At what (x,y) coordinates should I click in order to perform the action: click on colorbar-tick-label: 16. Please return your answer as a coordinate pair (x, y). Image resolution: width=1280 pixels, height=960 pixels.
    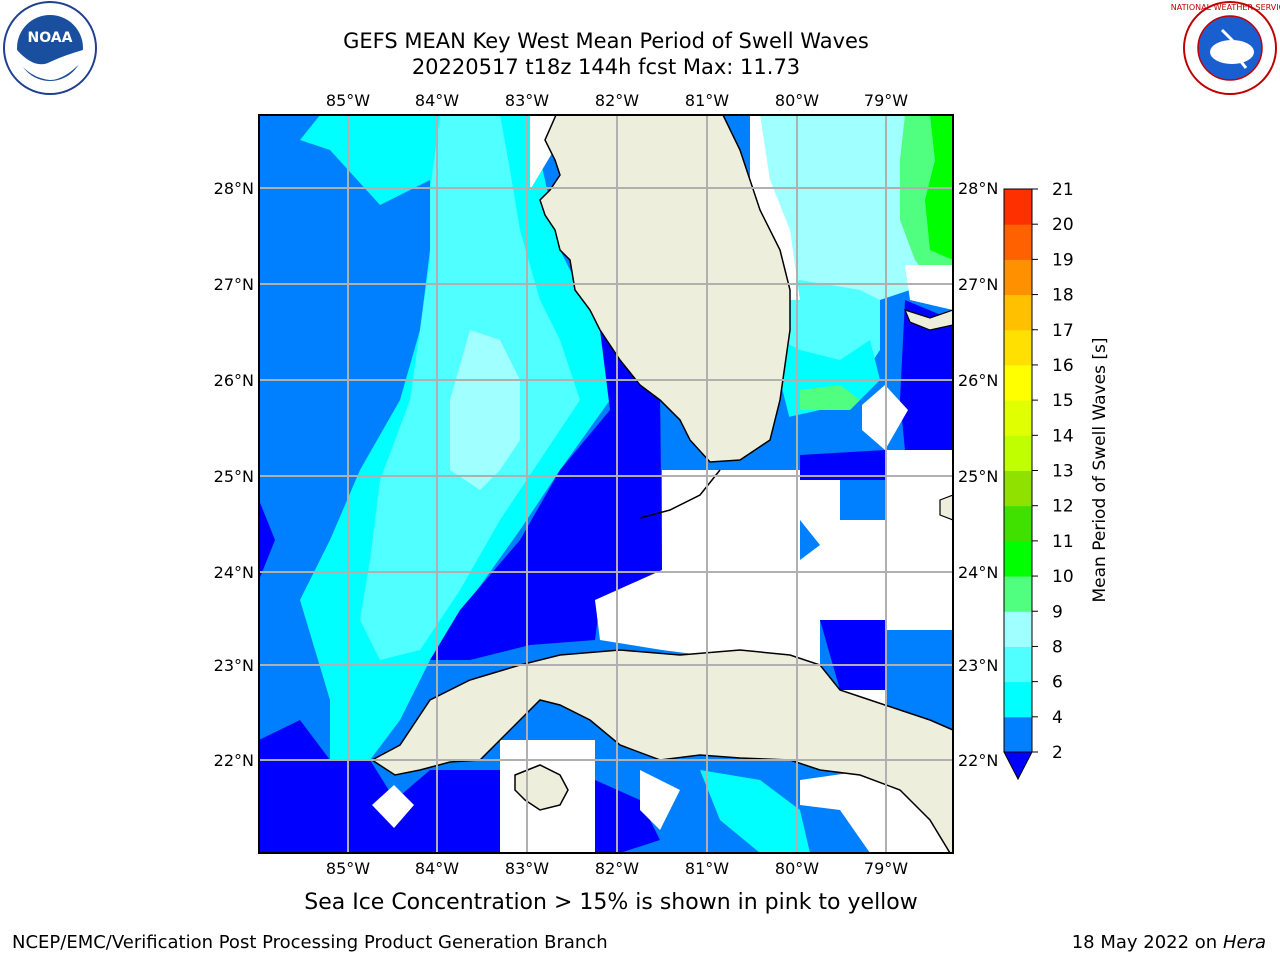
    Looking at the image, I should click on (1063, 366).